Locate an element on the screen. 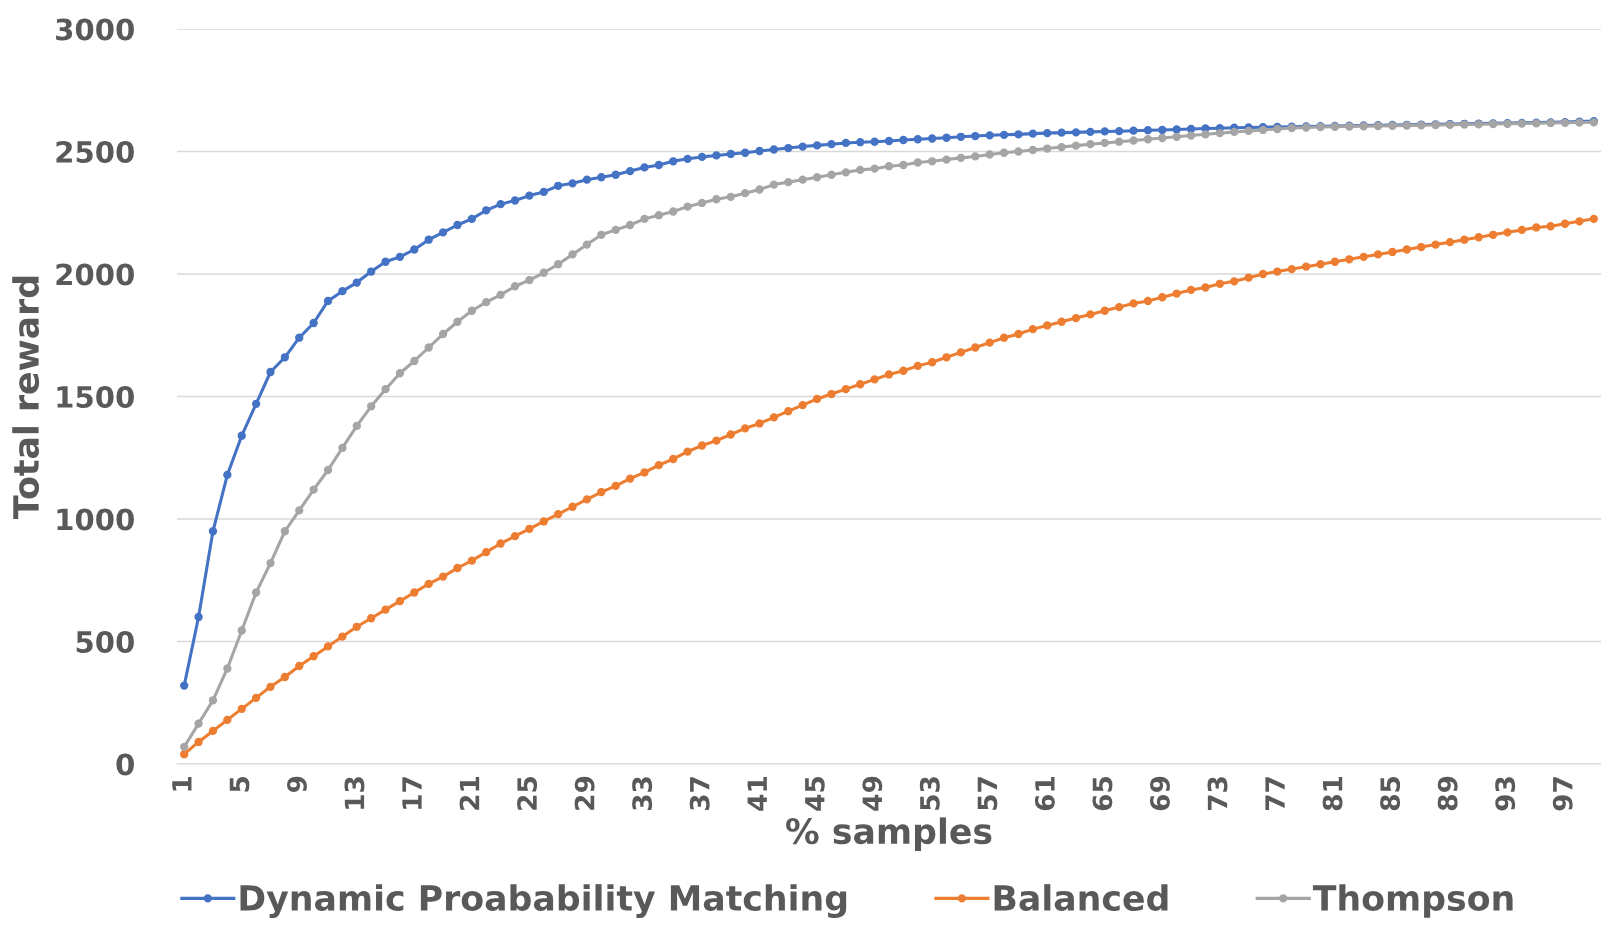 Image resolution: width=1601 pixels, height=938 pixels. x-tick-label: 97 is located at coordinates (1562, 794).